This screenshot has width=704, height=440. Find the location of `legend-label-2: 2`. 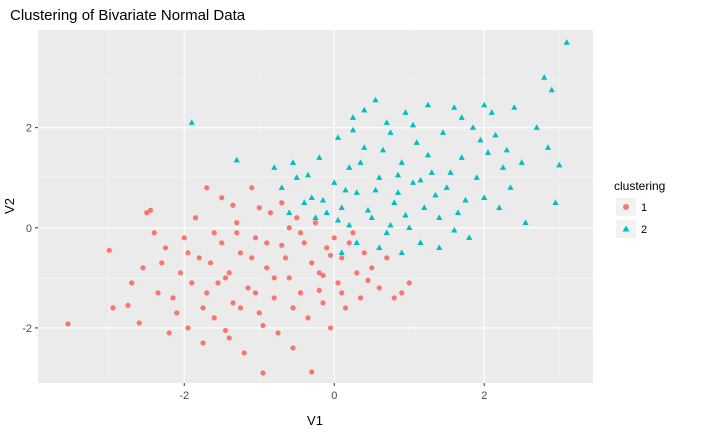

legend-label-2: 2 is located at coordinates (644, 230).